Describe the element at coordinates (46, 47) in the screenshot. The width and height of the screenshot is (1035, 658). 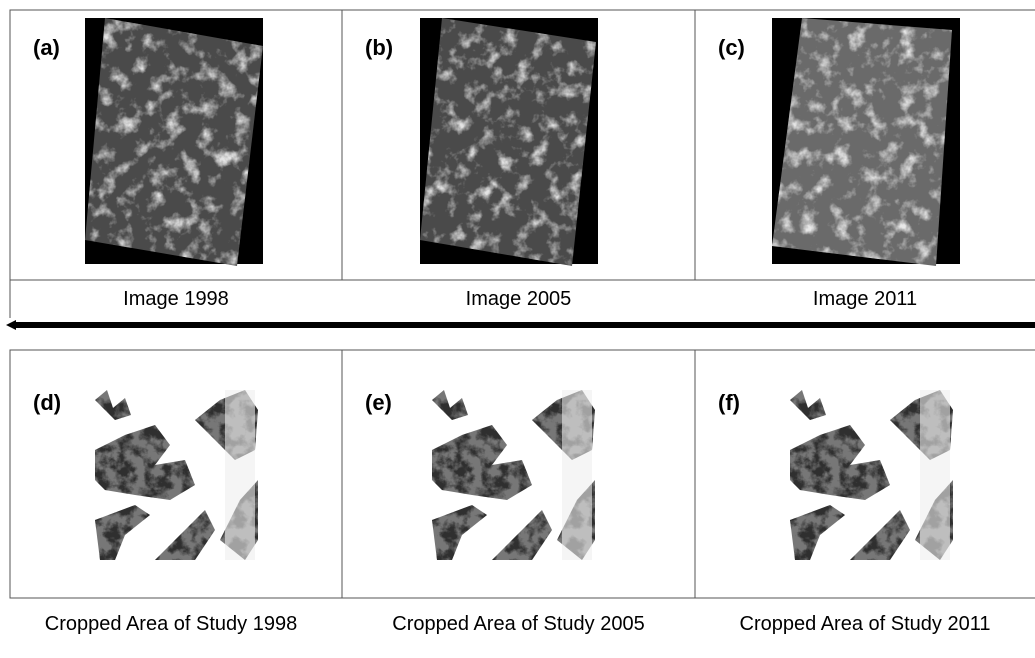
I see `panel-label: (a)` at that location.